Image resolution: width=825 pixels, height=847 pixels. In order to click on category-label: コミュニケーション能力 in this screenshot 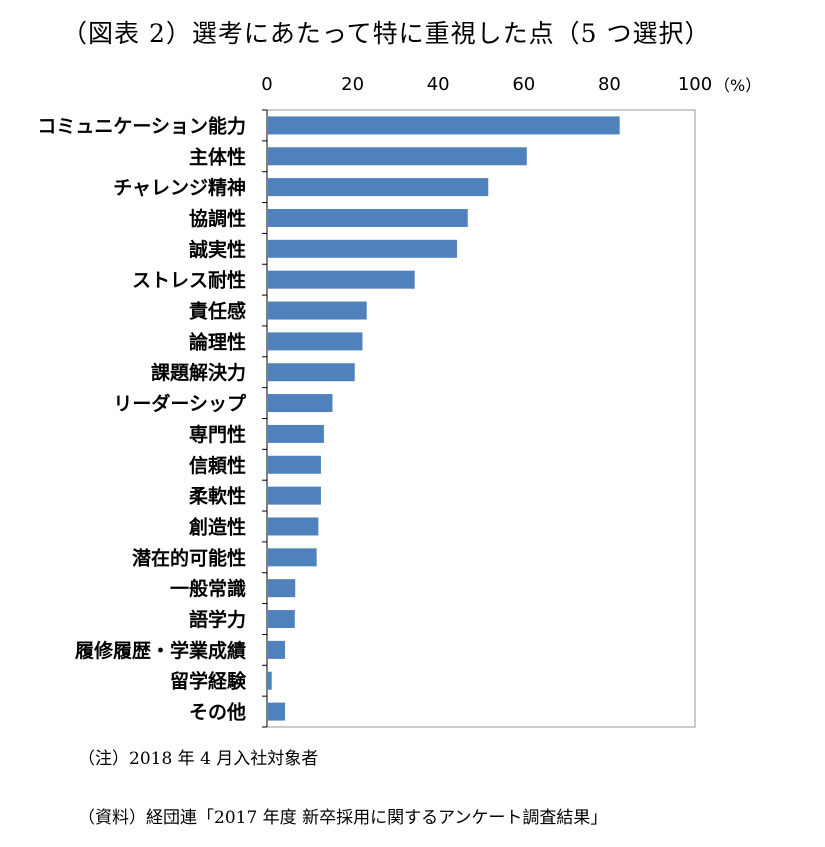, I will do `click(141, 125)`.